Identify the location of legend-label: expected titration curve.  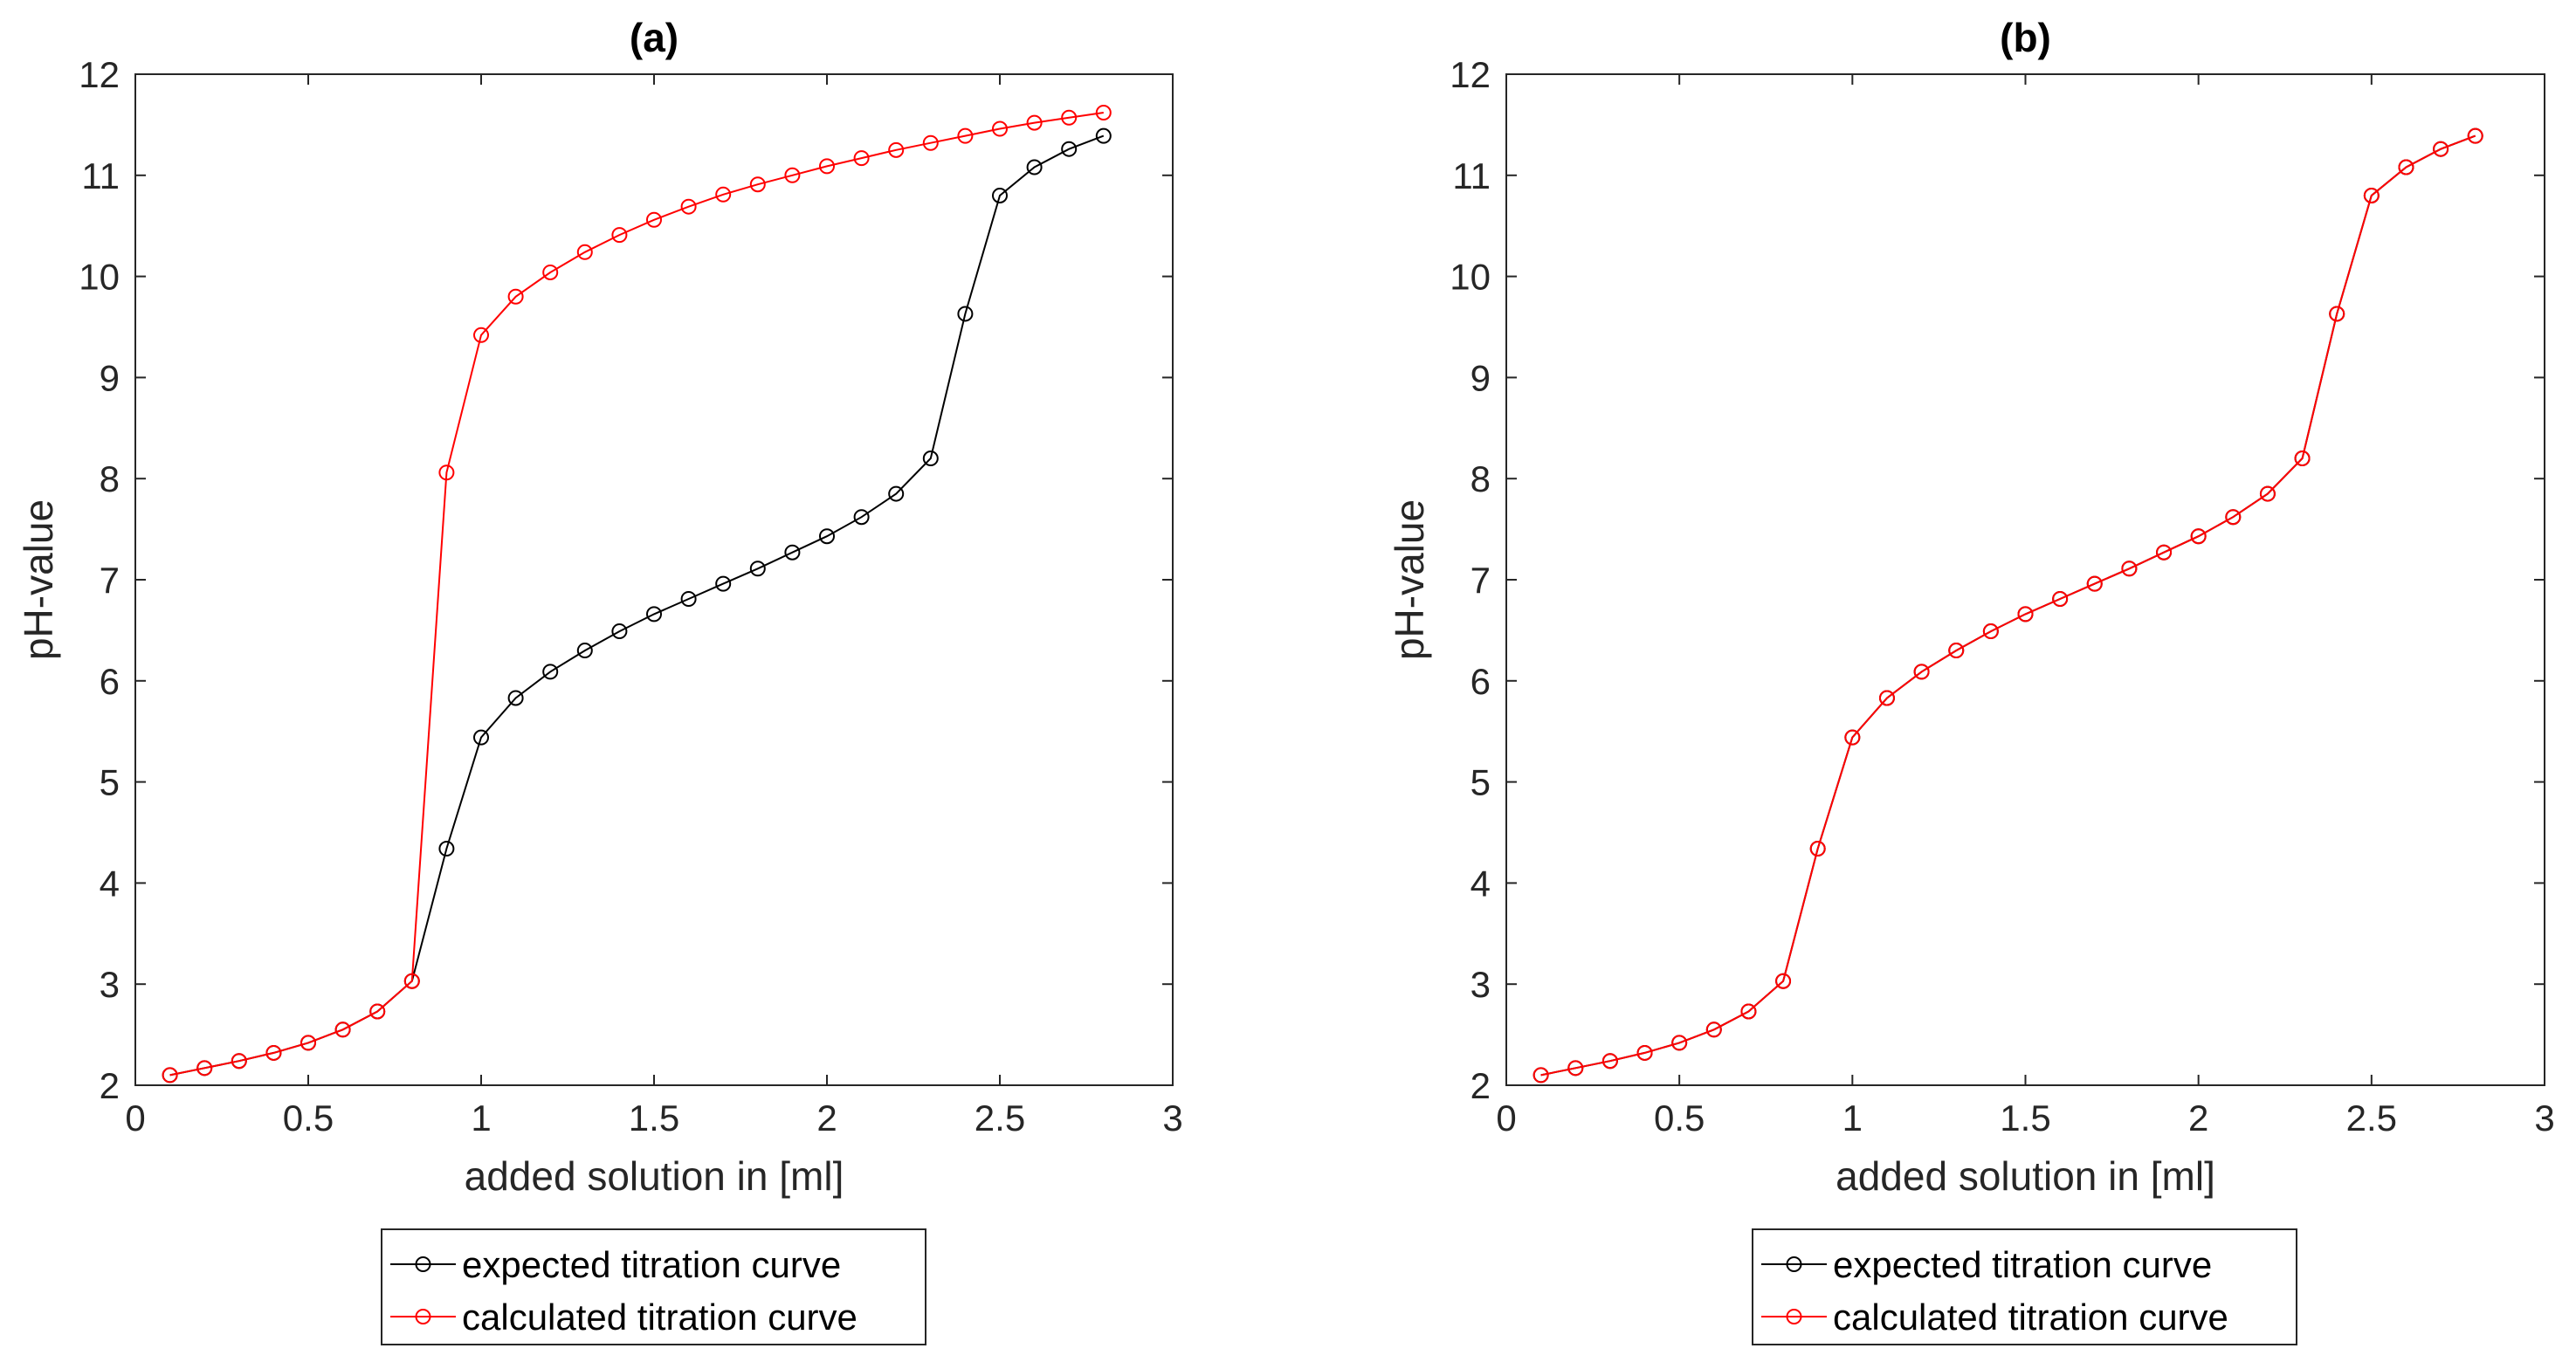
(2022, 1264).